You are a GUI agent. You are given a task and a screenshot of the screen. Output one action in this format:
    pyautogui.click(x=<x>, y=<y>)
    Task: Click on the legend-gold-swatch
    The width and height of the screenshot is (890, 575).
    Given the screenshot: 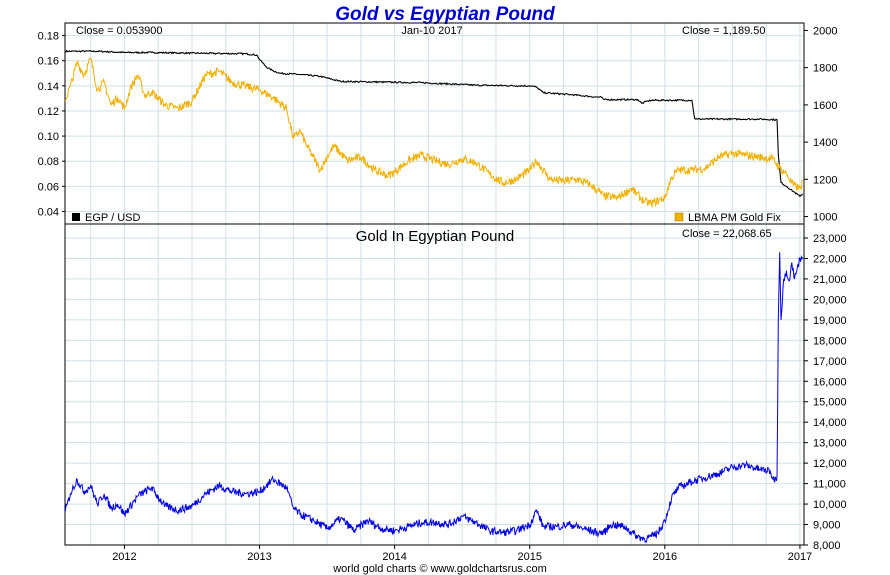 What is the action you would take?
    pyautogui.click(x=679, y=217)
    